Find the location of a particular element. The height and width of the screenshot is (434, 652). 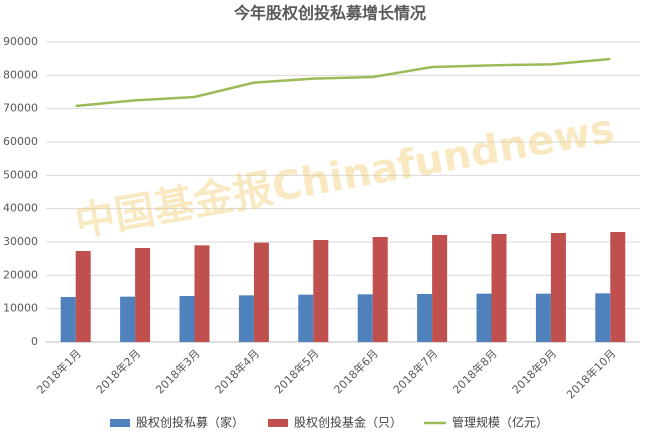

legend-label: 股权创投私募（家） is located at coordinates (190, 422).